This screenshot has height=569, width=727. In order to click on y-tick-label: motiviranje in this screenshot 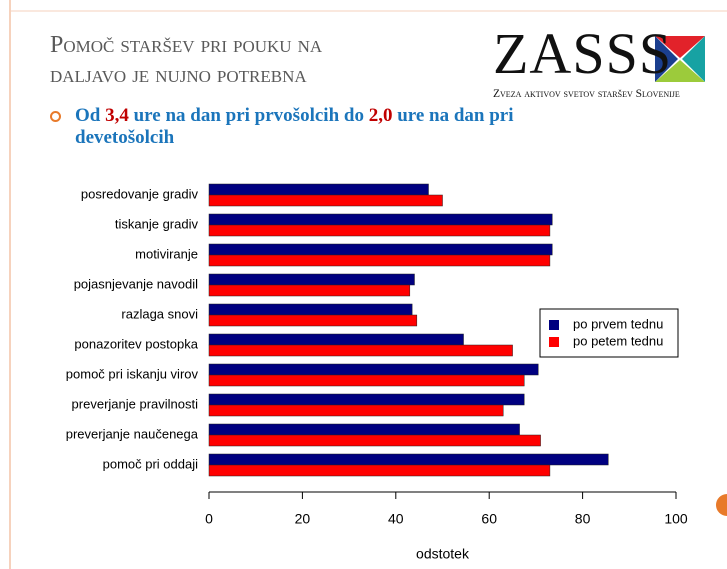, I will do `click(166, 253)`.